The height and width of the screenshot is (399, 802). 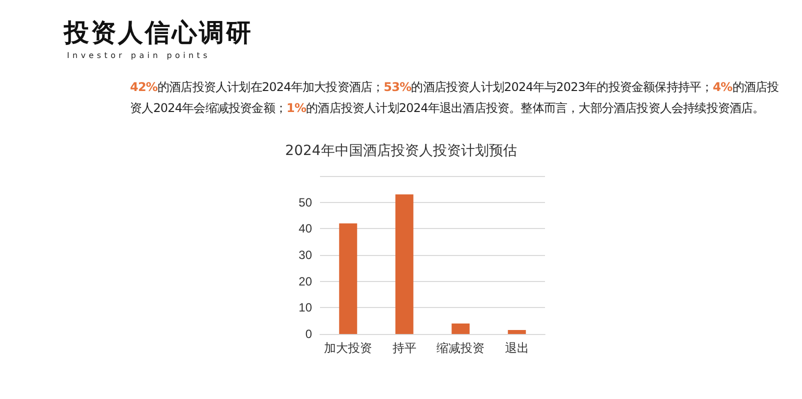 I want to click on y-tick-label: 40, so click(x=305, y=229).